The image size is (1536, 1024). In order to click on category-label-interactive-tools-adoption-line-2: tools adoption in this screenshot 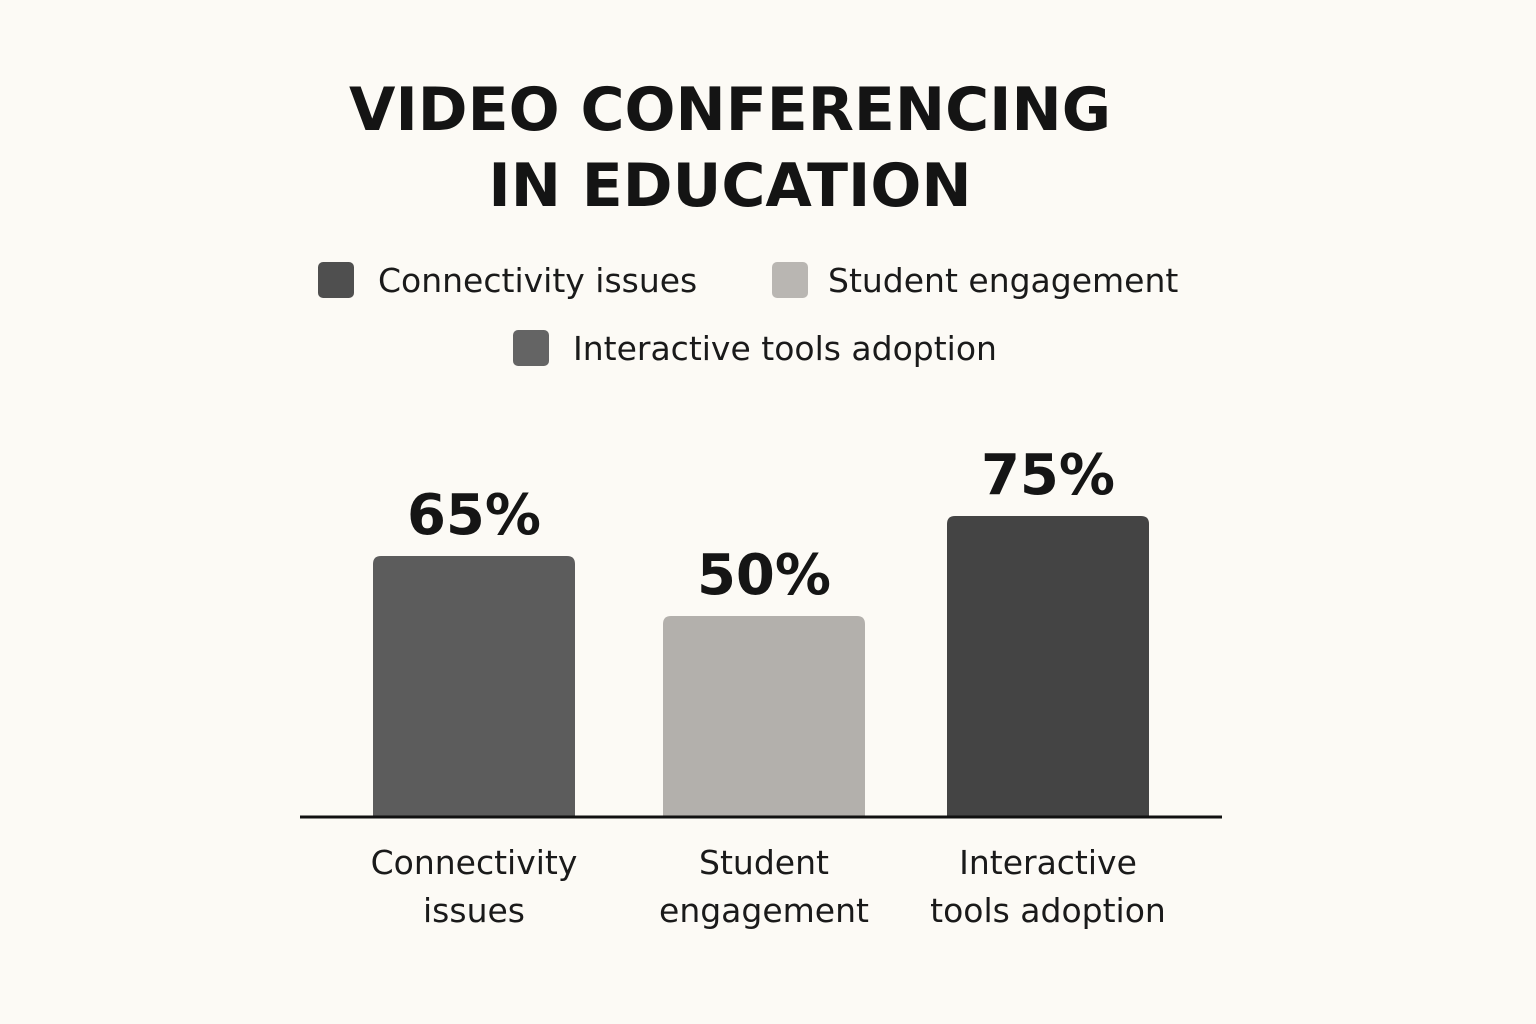, I will do `click(1048, 910)`.